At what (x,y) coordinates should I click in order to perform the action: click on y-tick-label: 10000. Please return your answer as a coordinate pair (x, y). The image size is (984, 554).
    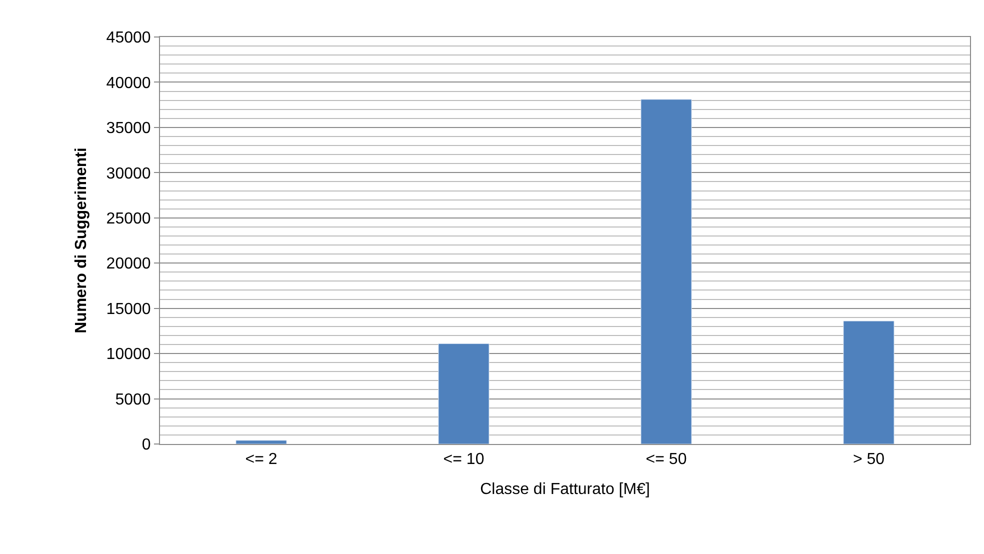
    Looking at the image, I should click on (128, 355).